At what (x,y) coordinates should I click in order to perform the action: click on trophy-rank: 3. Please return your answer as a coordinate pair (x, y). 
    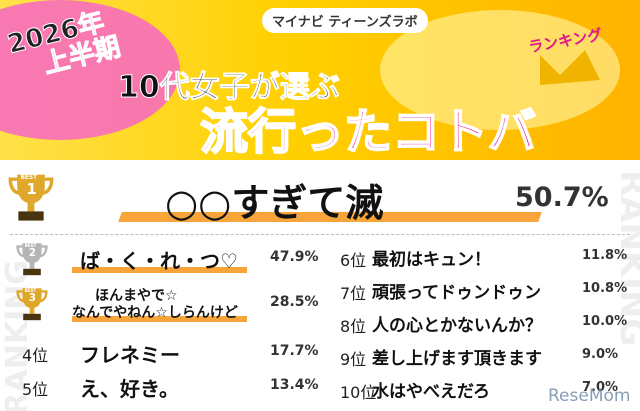
    Looking at the image, I should click on (32, 298).